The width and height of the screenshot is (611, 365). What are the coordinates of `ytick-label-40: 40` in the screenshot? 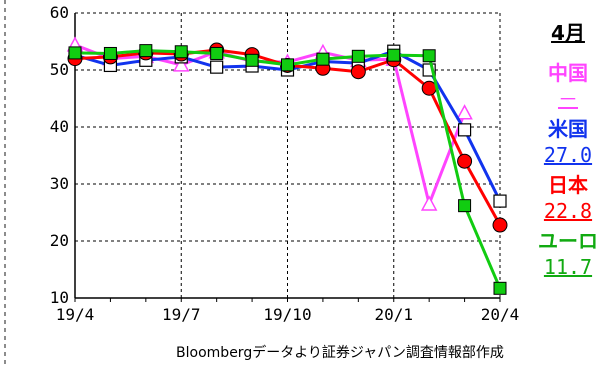 It's located at (59, 126).